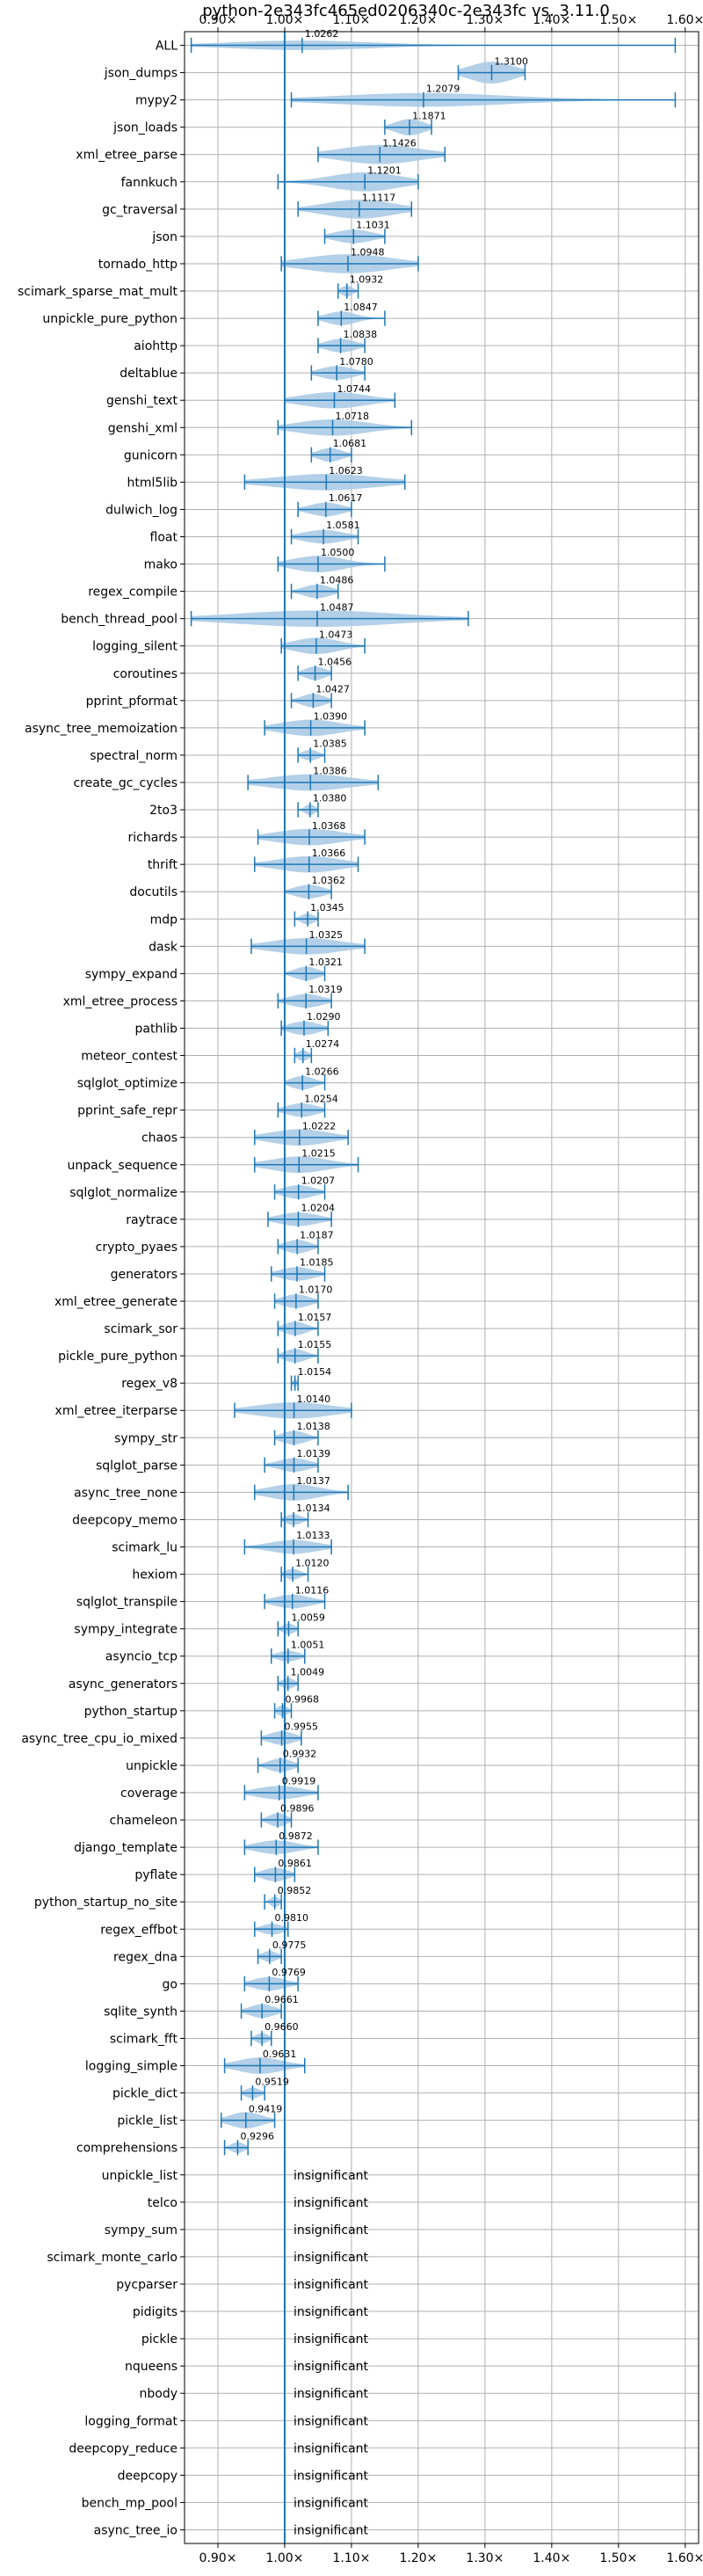 The image size is (703, 2576). What do you see at coordinates (148, 2121) in the screenshot?
I see `benchmark-label: pickle_list` at bounding box center [148, 2121].